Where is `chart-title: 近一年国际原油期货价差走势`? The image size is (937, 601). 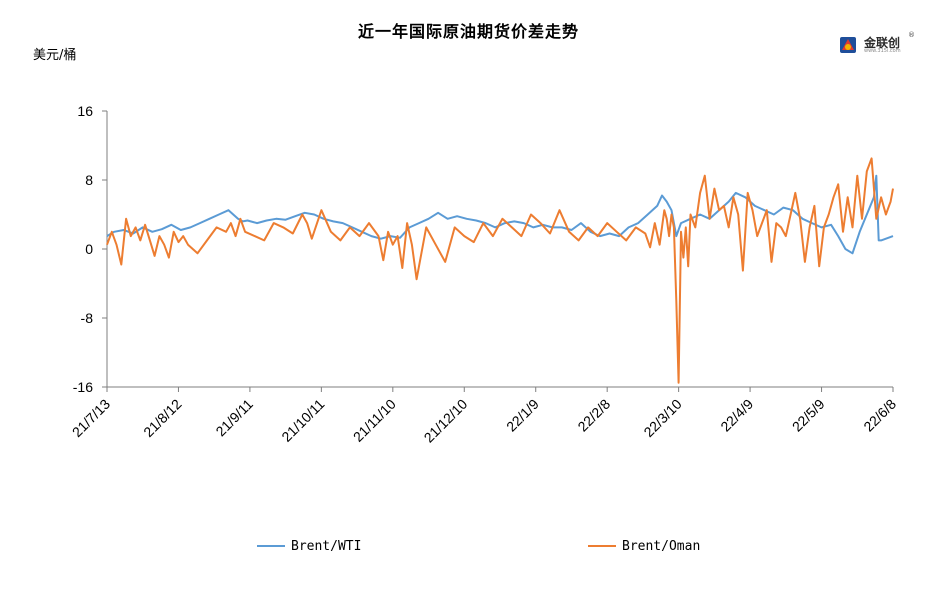
chart-title: 近一年国际原油期货价差走势 is located at coordinates (468, 31).